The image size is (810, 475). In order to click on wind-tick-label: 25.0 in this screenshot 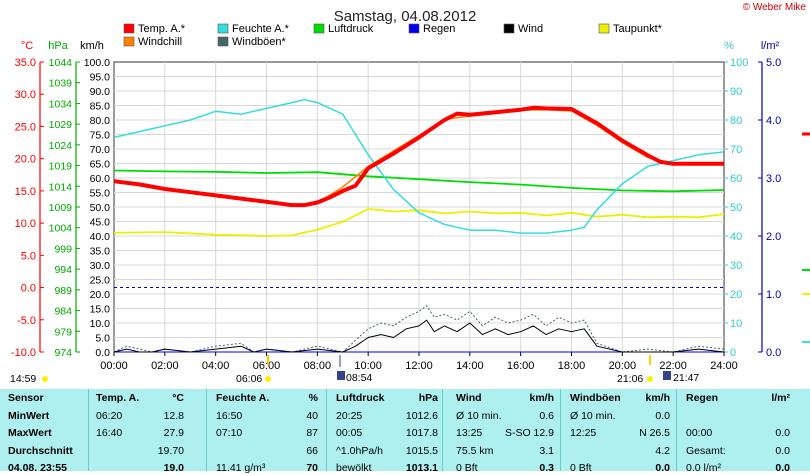, I will do `click(100, 281)`.